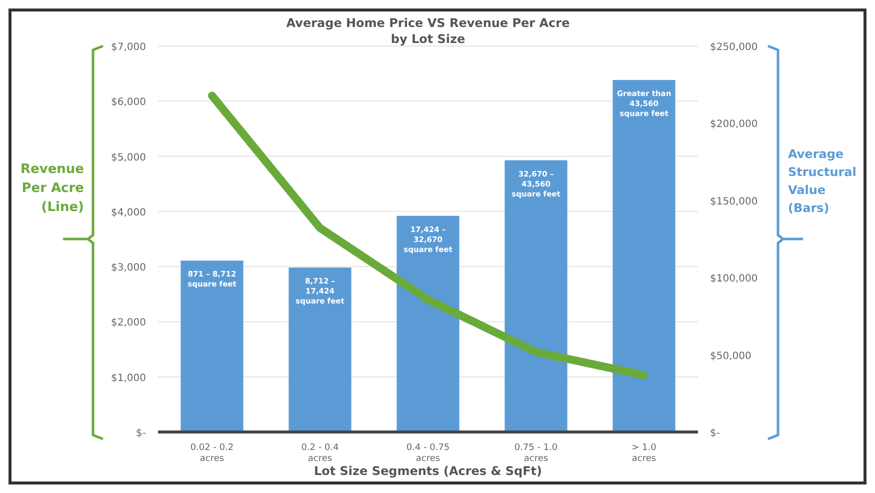 Image resolution: width=875 pixels, height=493 pixels. What do you see at coordinates (734, 202) in the screenshot?
I see `y2-tick-label: $150,000` at bounding box center [734, 202].